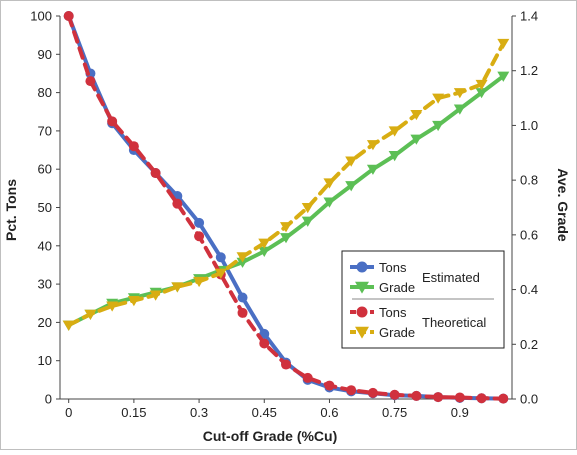 The width and height of the screenshot is (577, 455). What do you see at coordinates (45, 54) in the screenshot?
I see `y-left-tick-label: 90` at bounding box center [45, 54].